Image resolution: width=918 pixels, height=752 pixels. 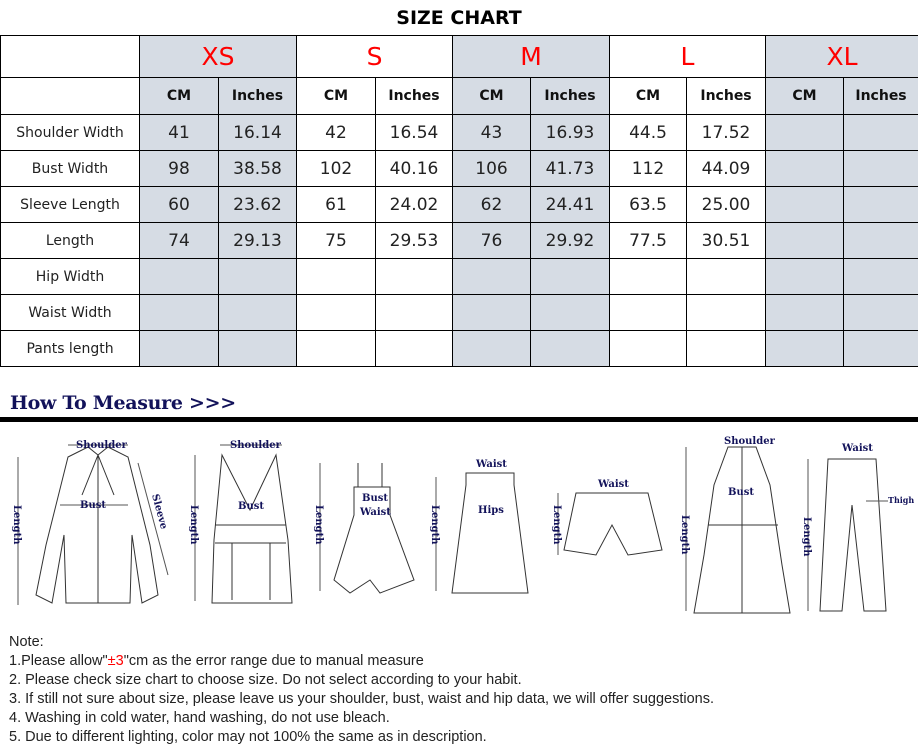 I want to click on row-label: Waist Width, so click(x=70, y=312).